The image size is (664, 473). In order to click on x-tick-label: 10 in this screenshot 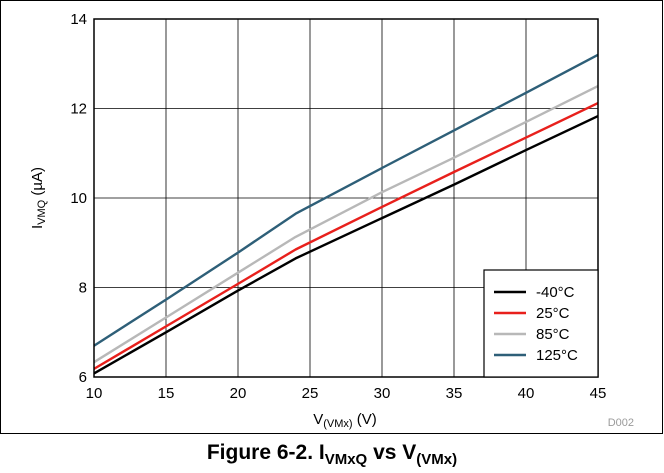, I will do `click(94, 393)`.